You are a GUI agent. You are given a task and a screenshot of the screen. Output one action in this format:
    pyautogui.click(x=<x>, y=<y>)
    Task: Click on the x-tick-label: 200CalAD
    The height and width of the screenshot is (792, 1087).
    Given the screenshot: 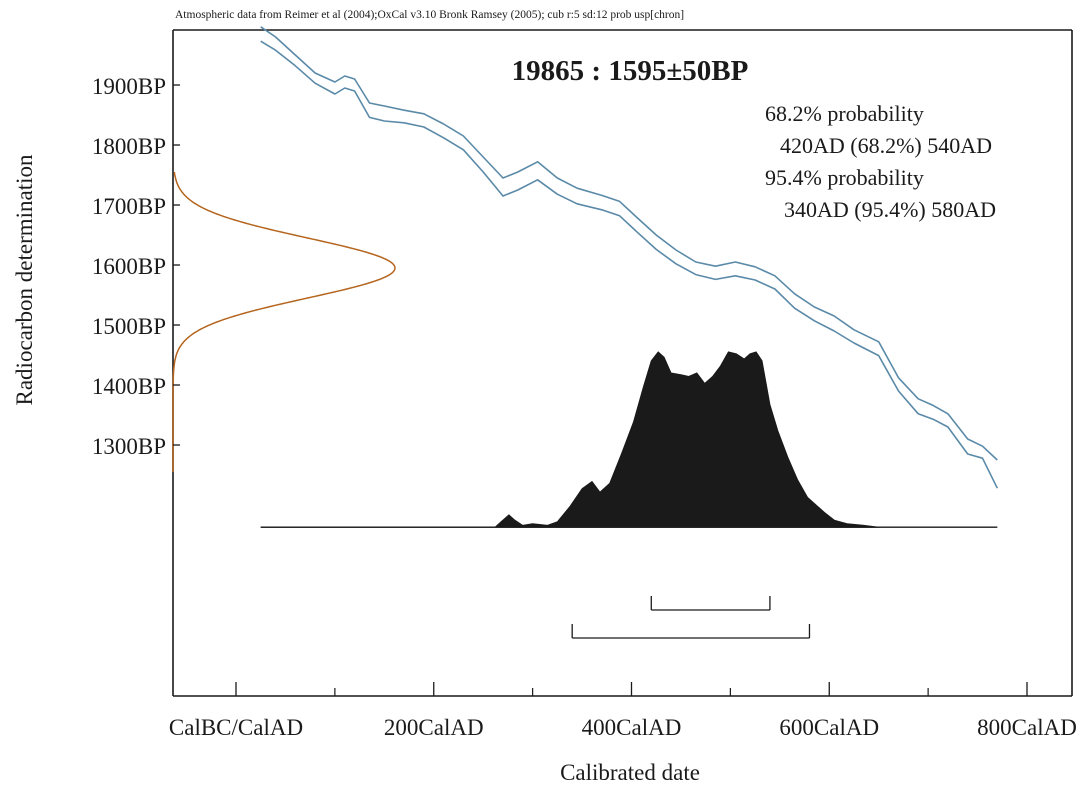 What is the action you would take?
    pyautogui.click(x=434, y=727)
    